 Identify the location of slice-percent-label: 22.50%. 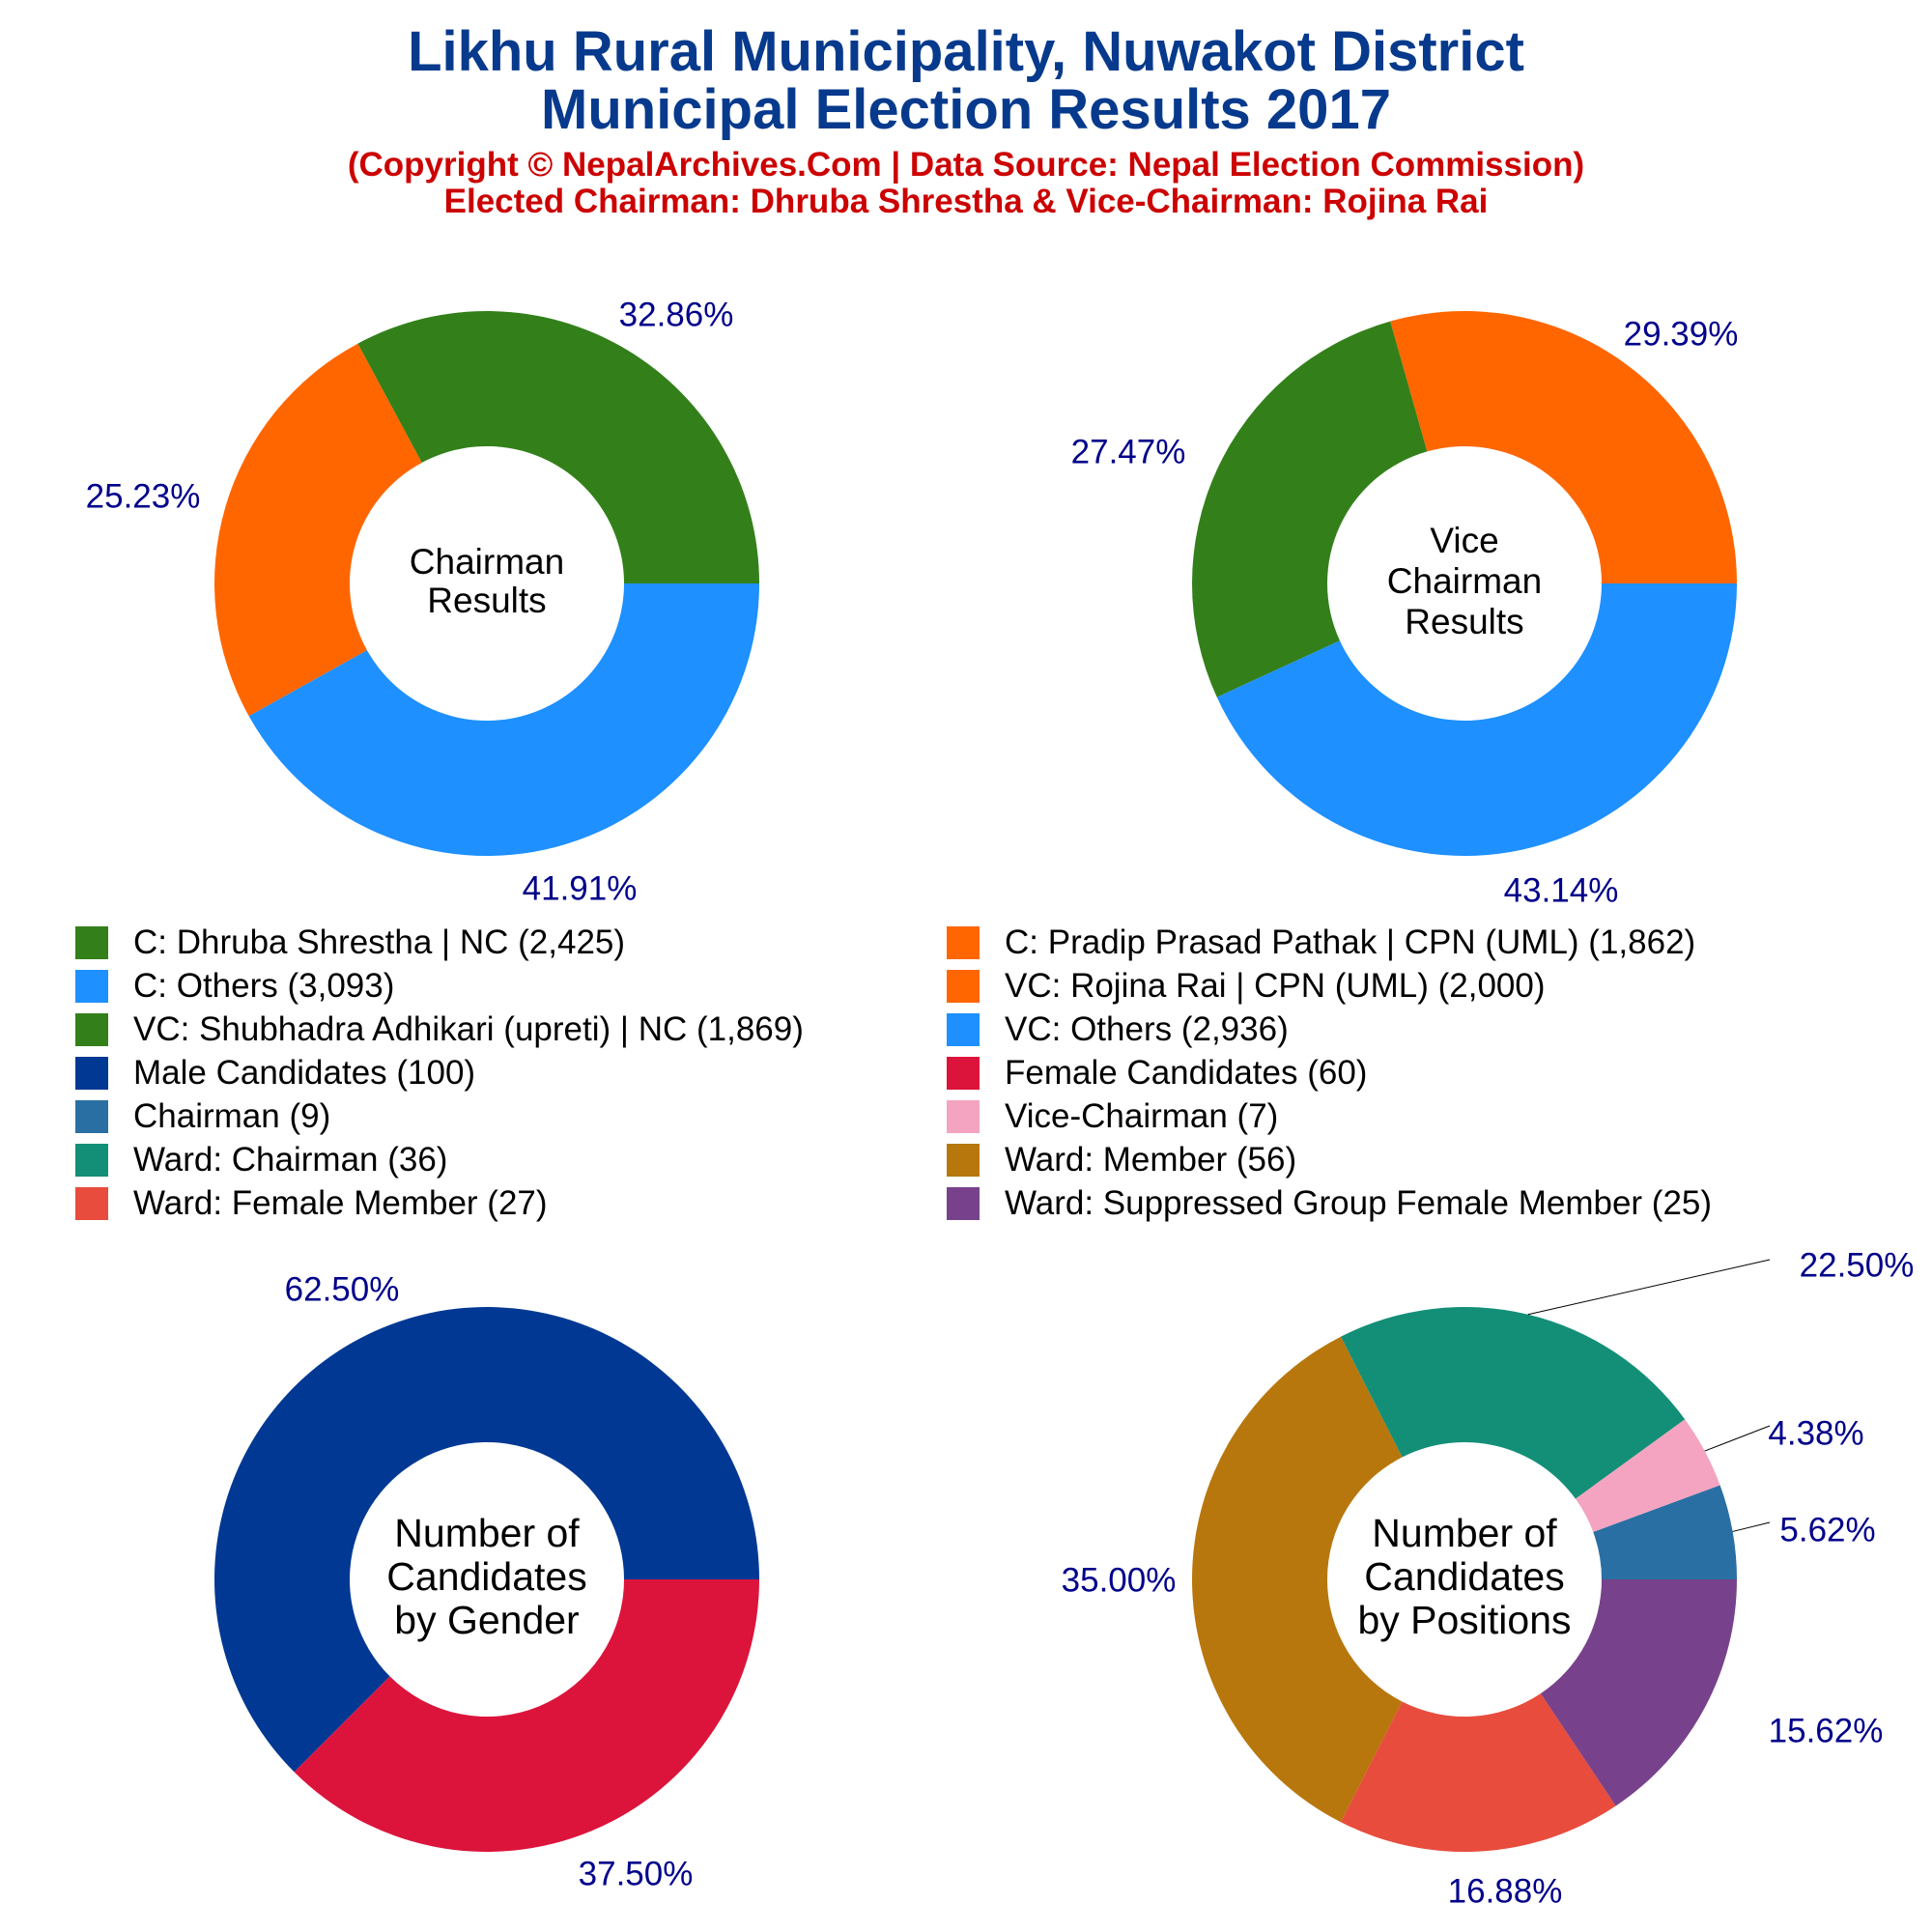
(1857, 1265).